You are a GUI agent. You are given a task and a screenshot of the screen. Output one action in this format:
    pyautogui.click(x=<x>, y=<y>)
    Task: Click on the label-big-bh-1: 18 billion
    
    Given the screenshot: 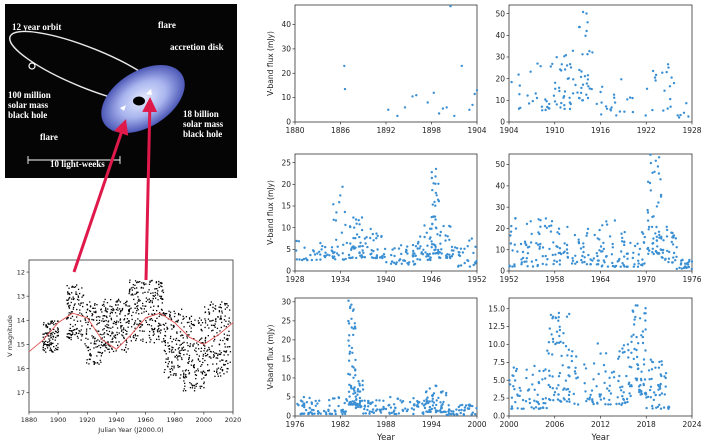 What is the action you would take?
    pyautogui.click(x=201, y=114)
    